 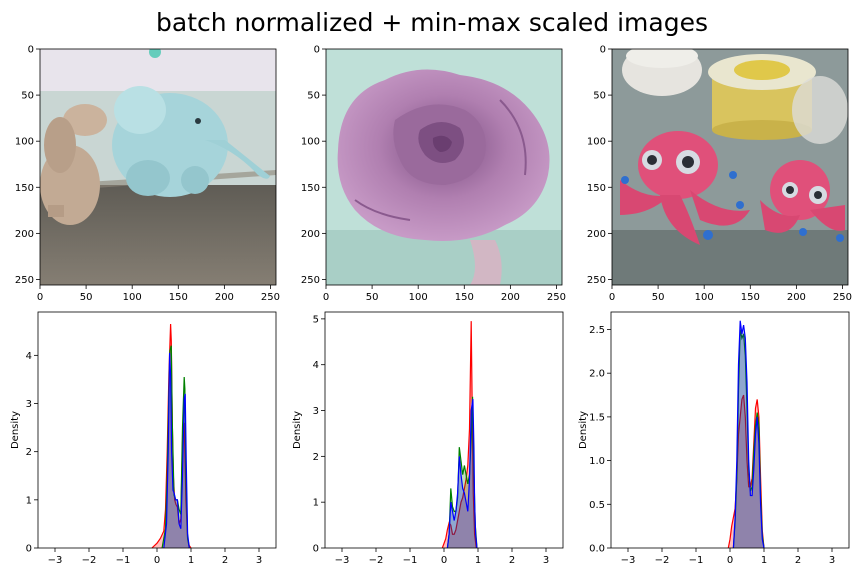 I want to click on ytick-label: 1.0, so click(x=597, y=461).